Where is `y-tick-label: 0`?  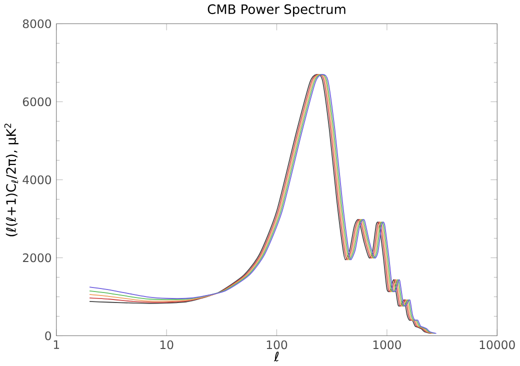
y-tick-label: 0 is located at coordinates (48, 335).